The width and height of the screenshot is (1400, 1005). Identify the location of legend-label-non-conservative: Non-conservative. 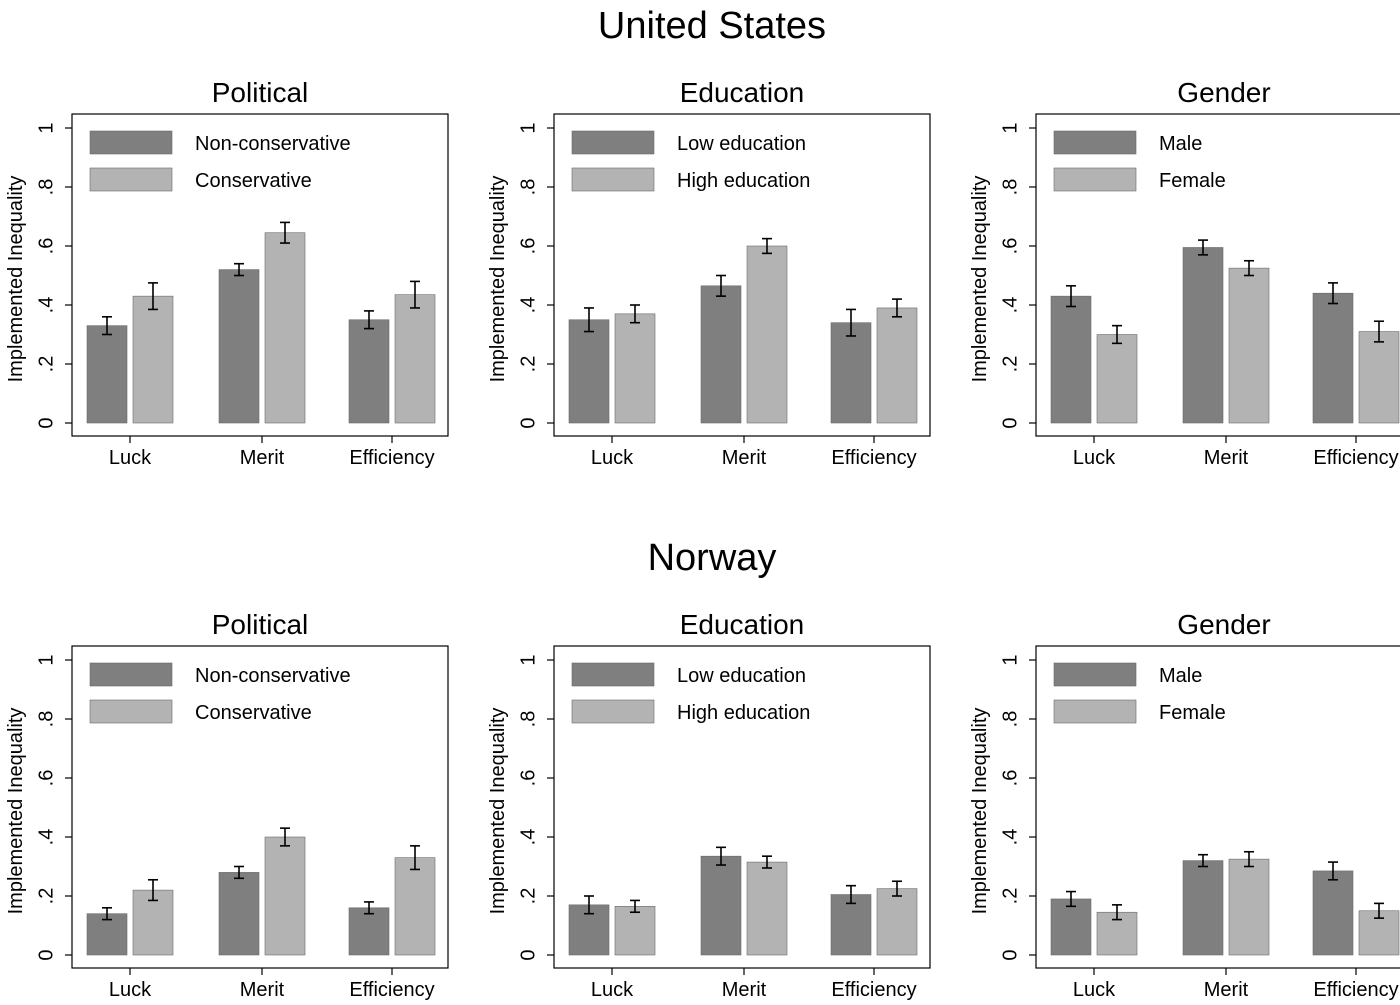
(273, 144).